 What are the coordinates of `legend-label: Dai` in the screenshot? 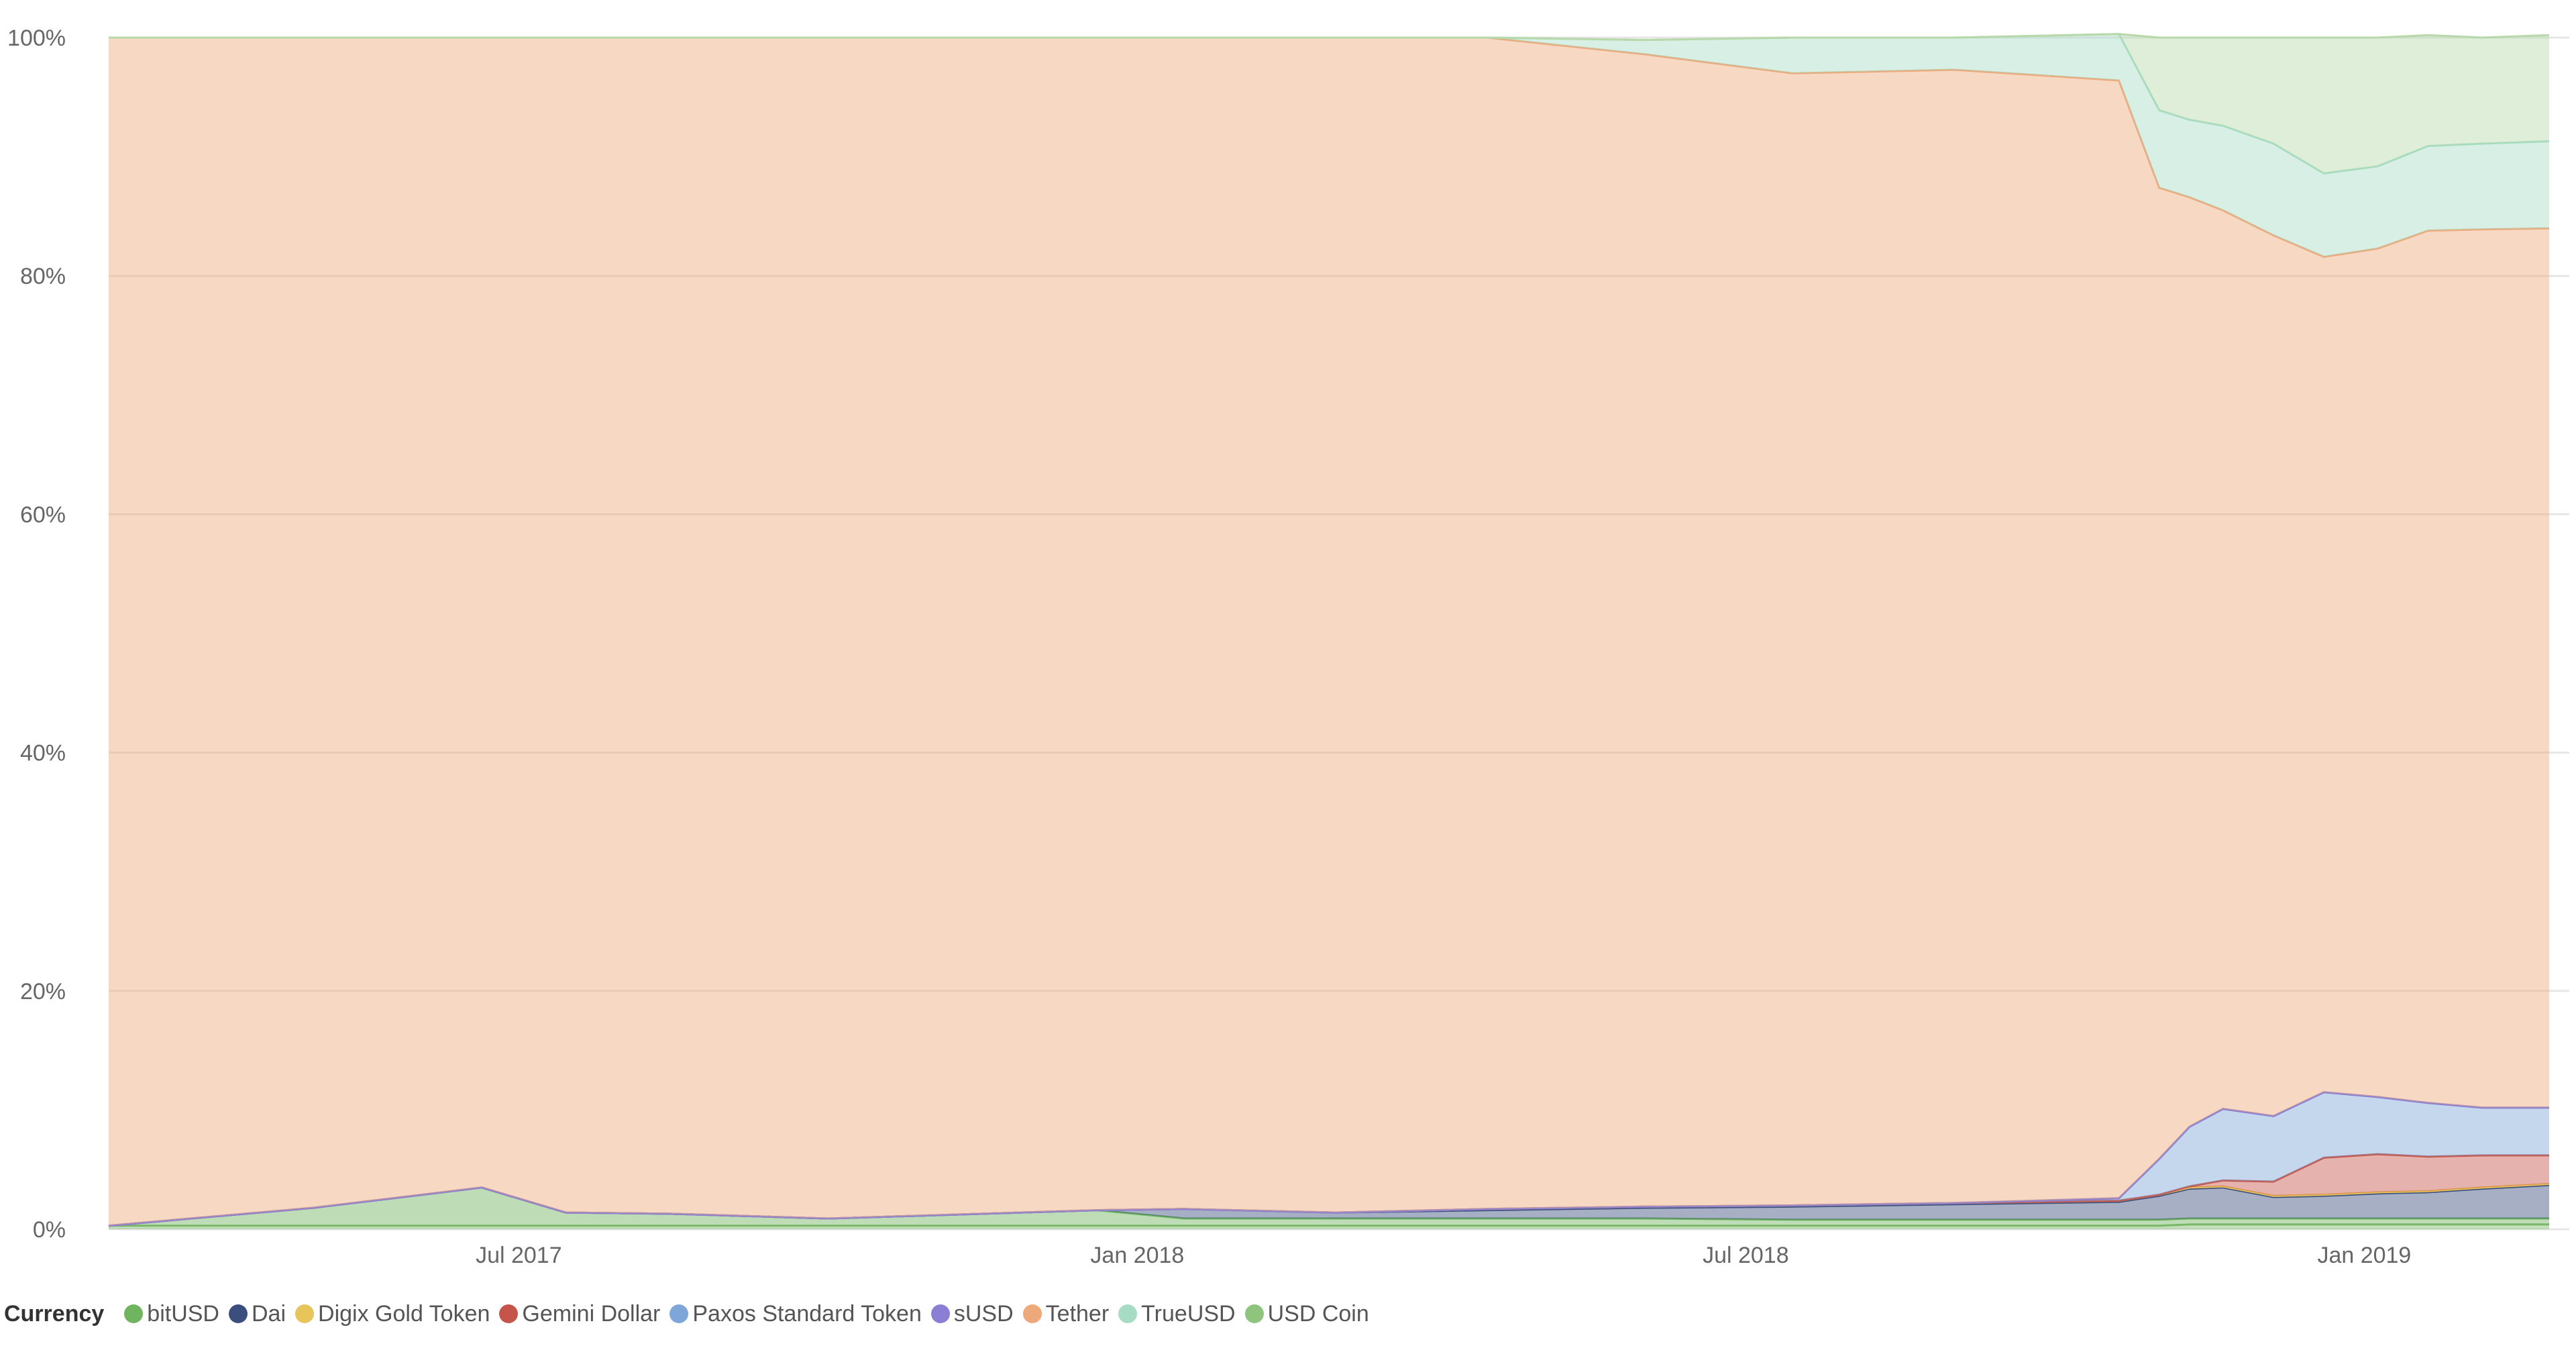 It's located at (268, 1313).